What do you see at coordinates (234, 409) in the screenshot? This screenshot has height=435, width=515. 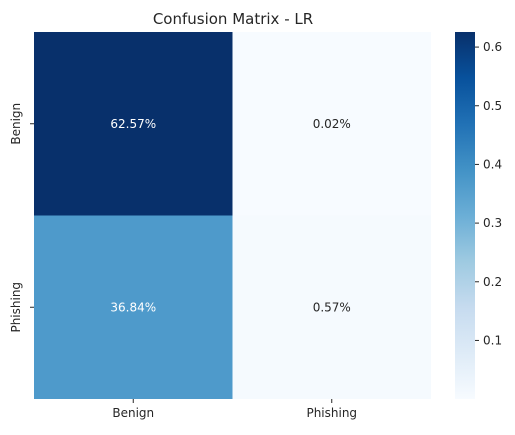 I see `x-axis: Benign Phishing` at bounding box center [234, 409].